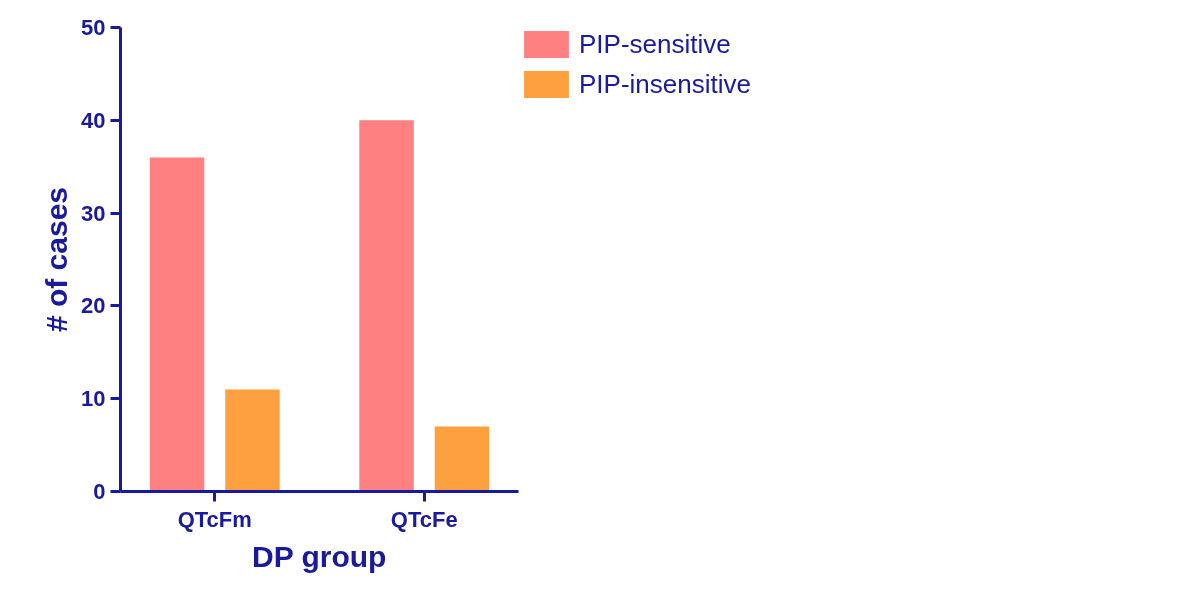 The height and width of the screenshot is (601, 1195). Describe the element at coordinates (57, 259) in the screenshot. I see `y-axis-title: # of cases` at that location.